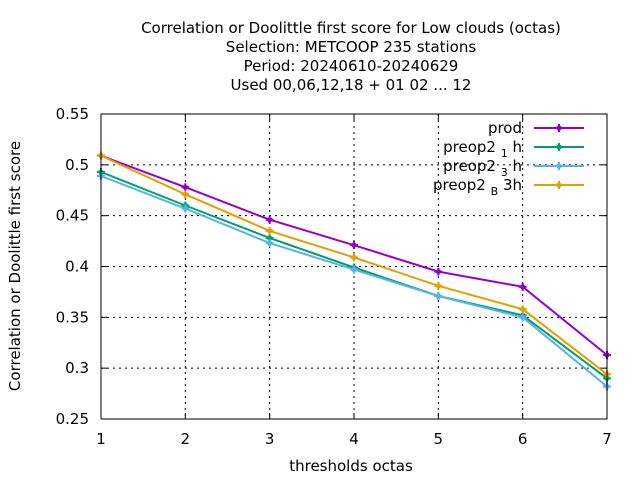 Image resolution: width=640 pixels, height=480 pixels. I want to click on y-tick-label: 0.3, so click(77, 368).